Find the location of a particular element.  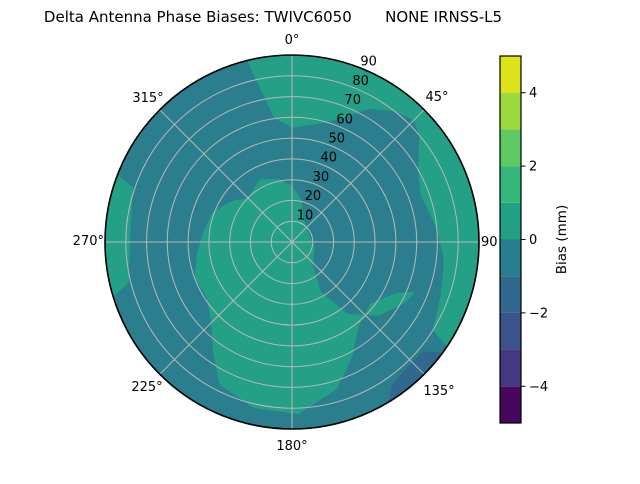

r-label-50: 50 is located at coordinates (337, 139).